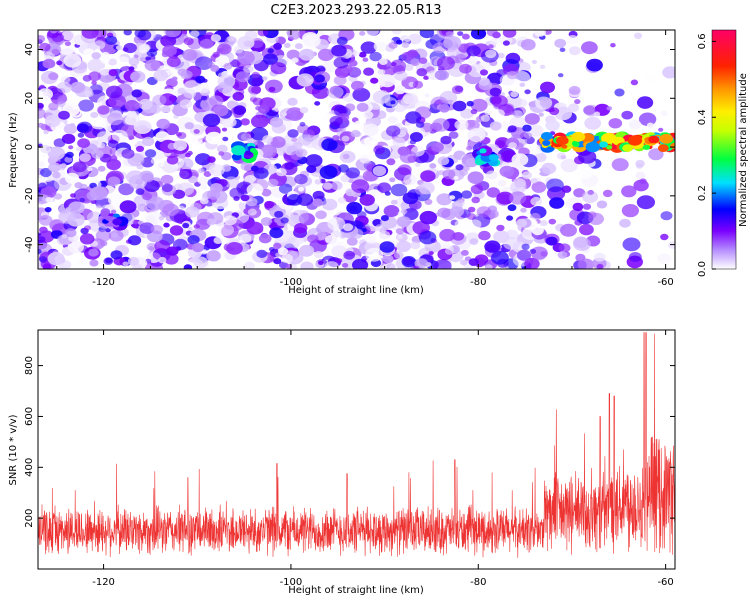 Image resolution: width=750 pixels, height=600 pixels. I want to click on y-tick-label: -20, so click(29, 196).